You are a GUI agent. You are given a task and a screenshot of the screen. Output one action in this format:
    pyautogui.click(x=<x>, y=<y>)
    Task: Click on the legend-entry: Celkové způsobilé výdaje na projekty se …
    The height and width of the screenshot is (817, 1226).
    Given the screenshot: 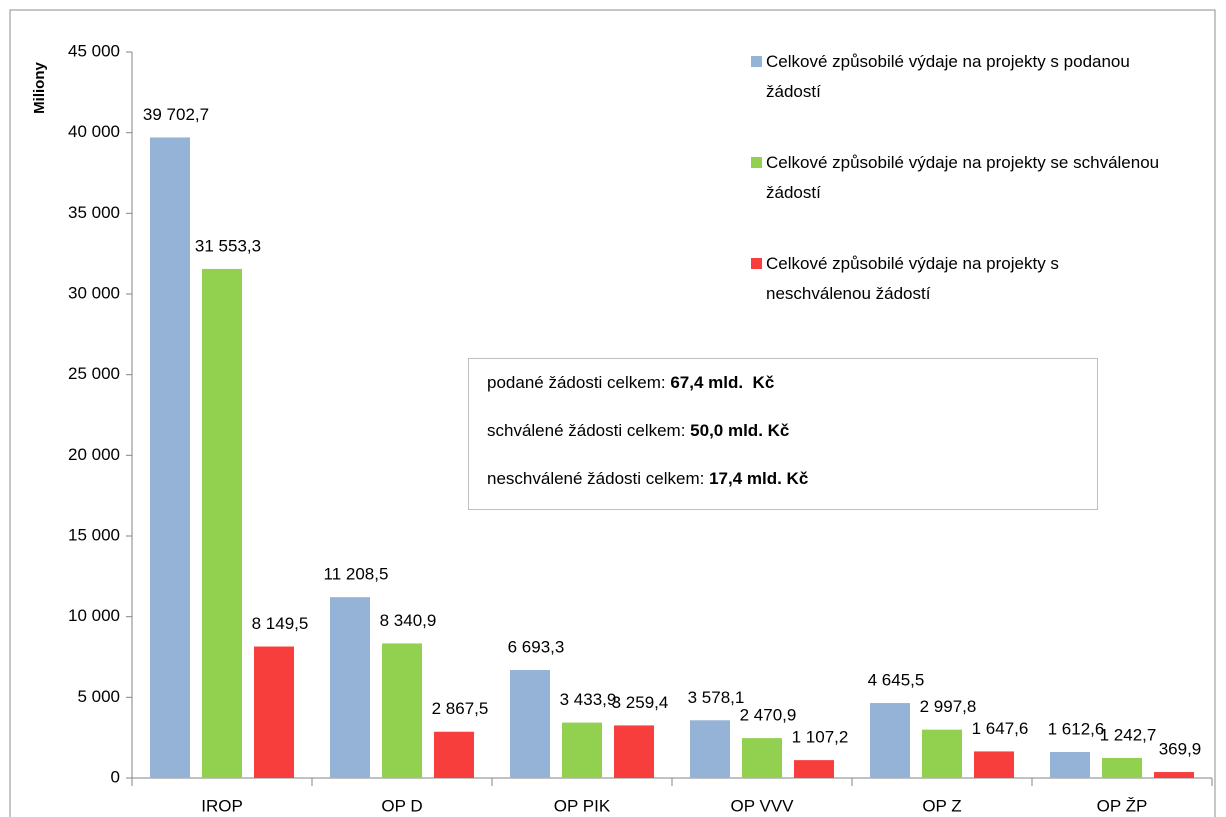 What is the action you would take?
    pyautogui.click(x=958, y=178)
    